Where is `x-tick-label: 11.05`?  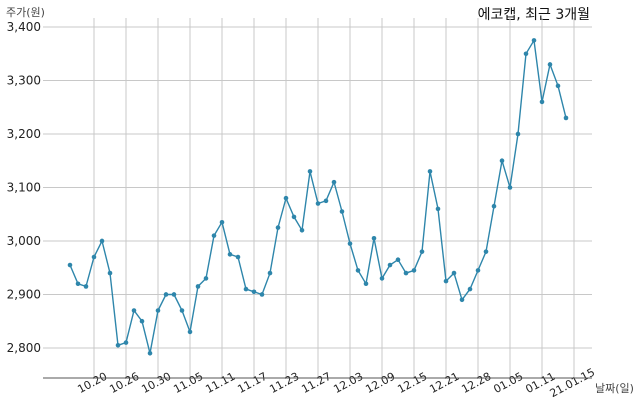 x-tick-label: 11.05 is located at coordinates (188, 383).